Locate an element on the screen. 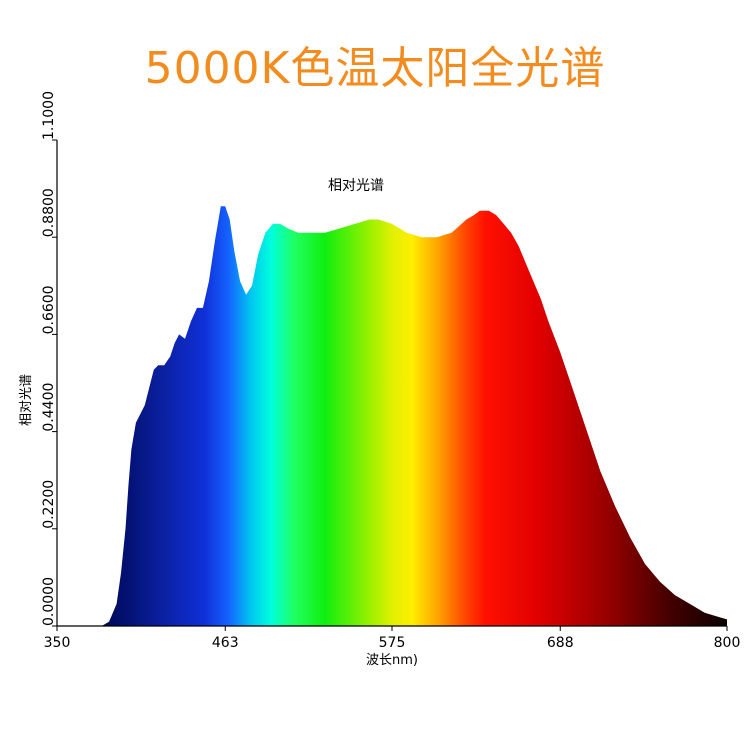 This screenshot has height=750, width=750. y-tick-group: 0.0000 0.2200 0.4400 0.6600 0.8800 1.1000 is located at coordinates (49, 359).